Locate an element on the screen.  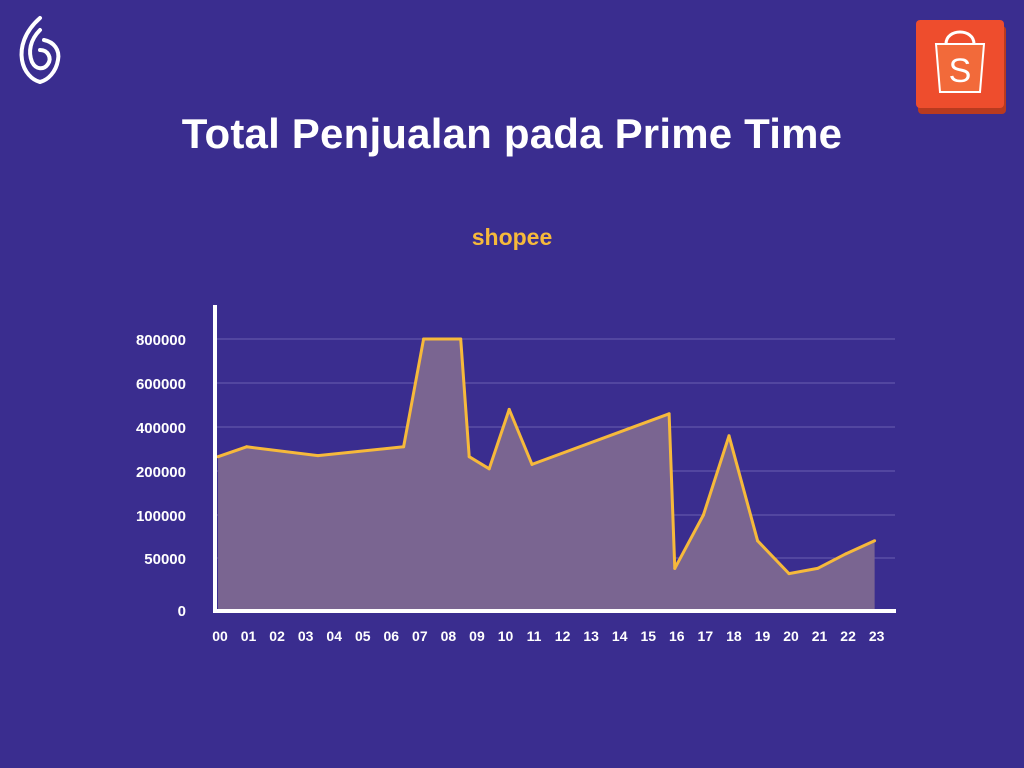
x-tick-label: 02 is located at coordinates (277, 636).